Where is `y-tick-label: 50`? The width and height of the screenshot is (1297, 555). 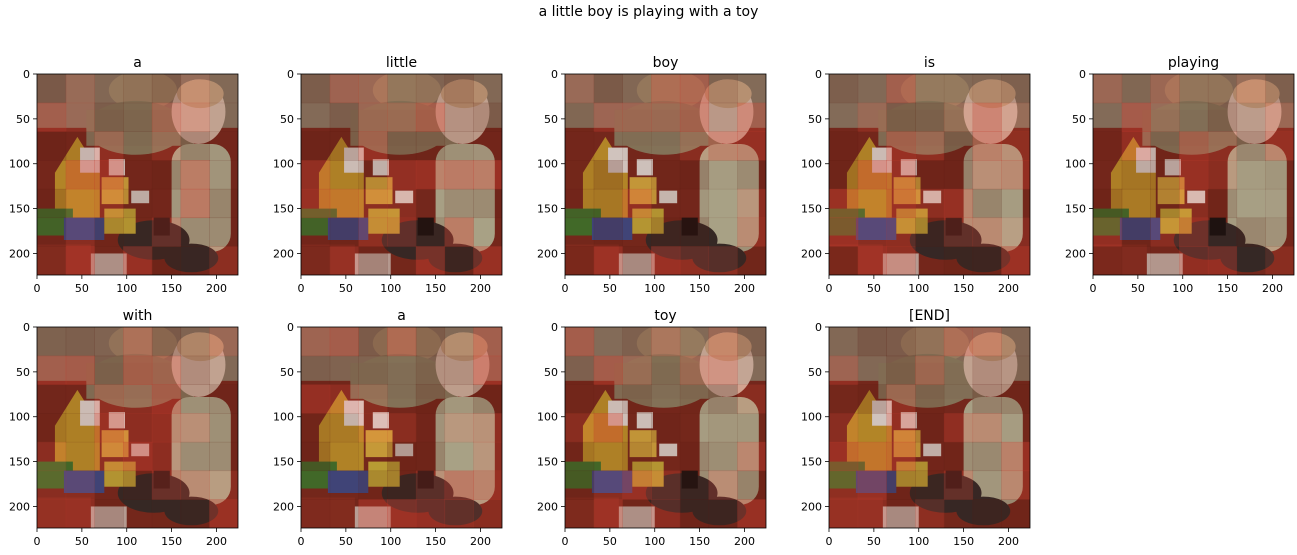
y-tick-label: 50 is located at coordinates (287, 119).